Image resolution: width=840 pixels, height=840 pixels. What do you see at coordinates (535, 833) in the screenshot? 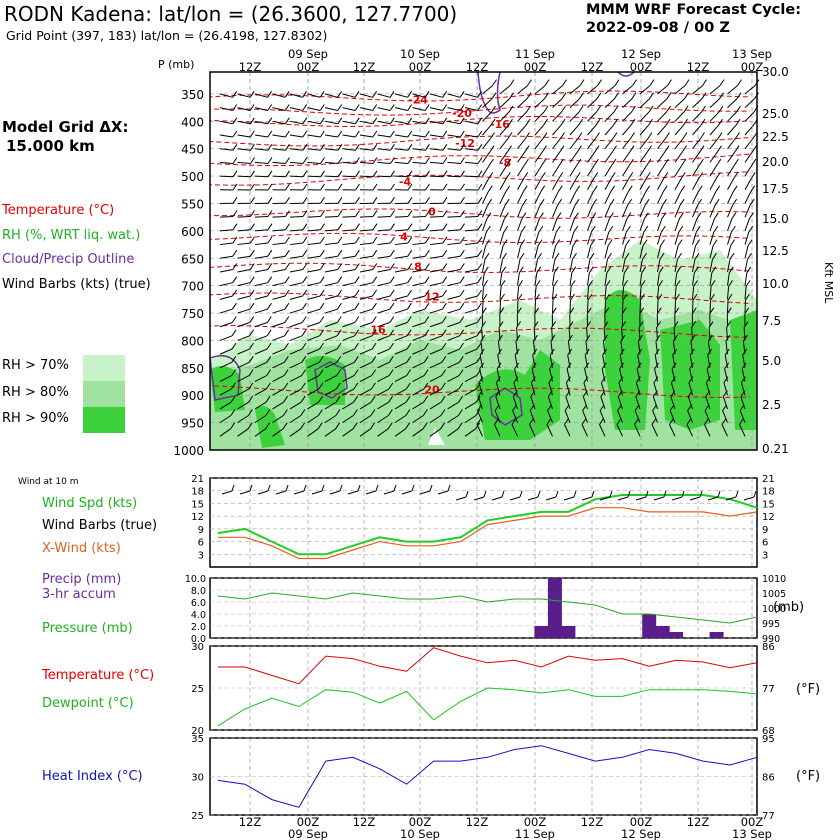
I see `date-label-bottom: 11 Sep` at bounding box center [535, 833].